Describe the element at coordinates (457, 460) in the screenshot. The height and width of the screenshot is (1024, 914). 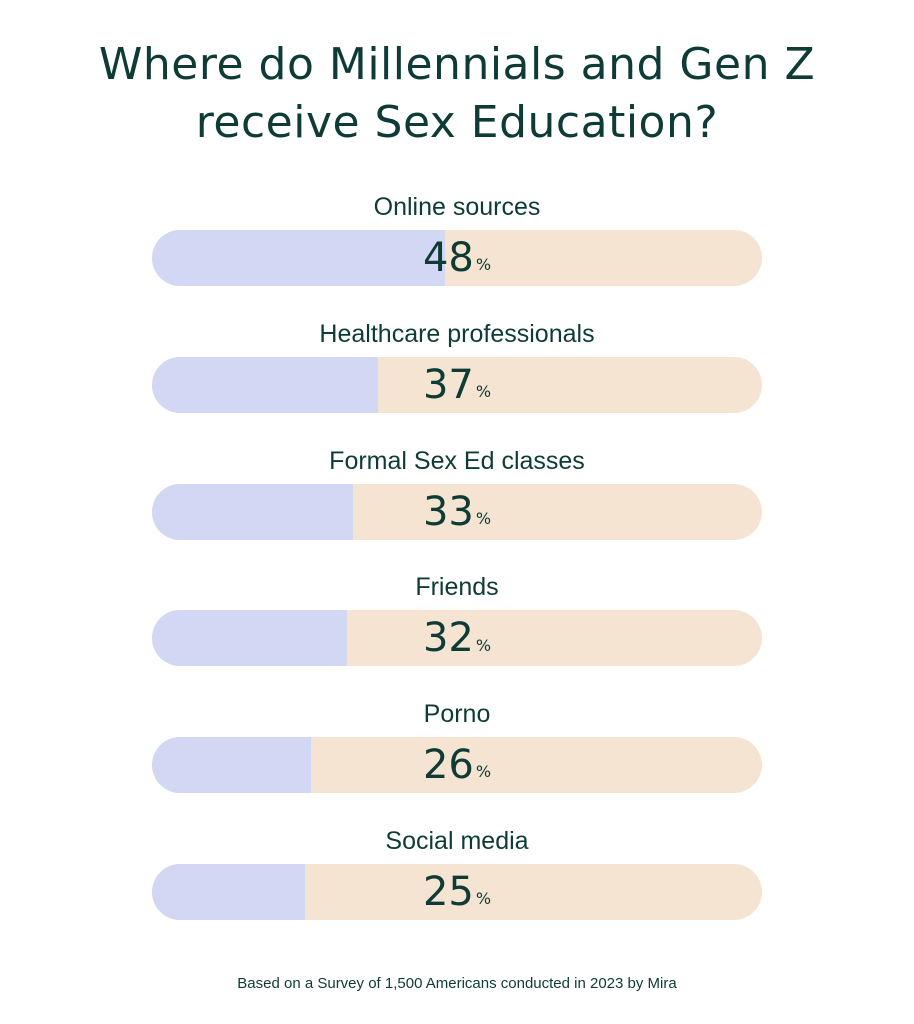
I see `bar-category-label: Formal Sex Ed classes` at that location.